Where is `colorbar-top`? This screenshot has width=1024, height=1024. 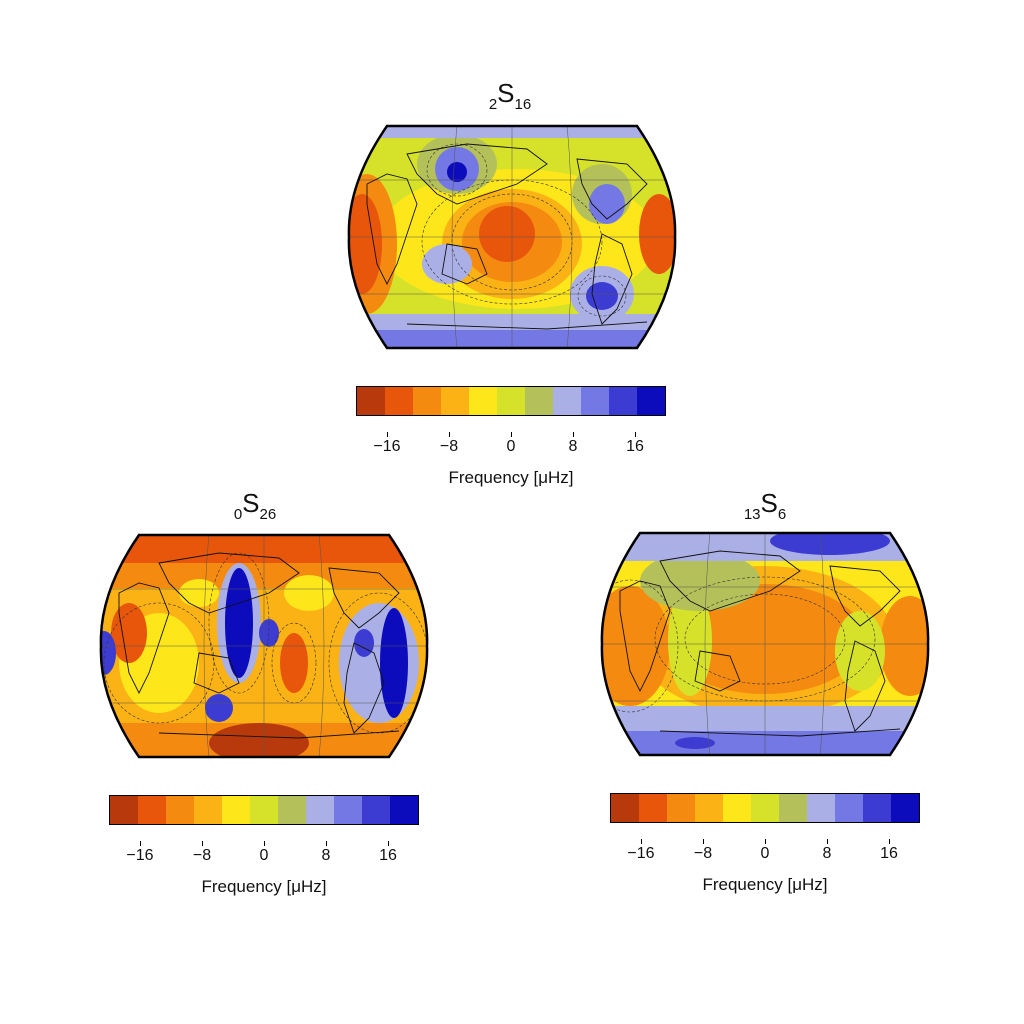
colorbar-top is located at coordinates (511, 401).